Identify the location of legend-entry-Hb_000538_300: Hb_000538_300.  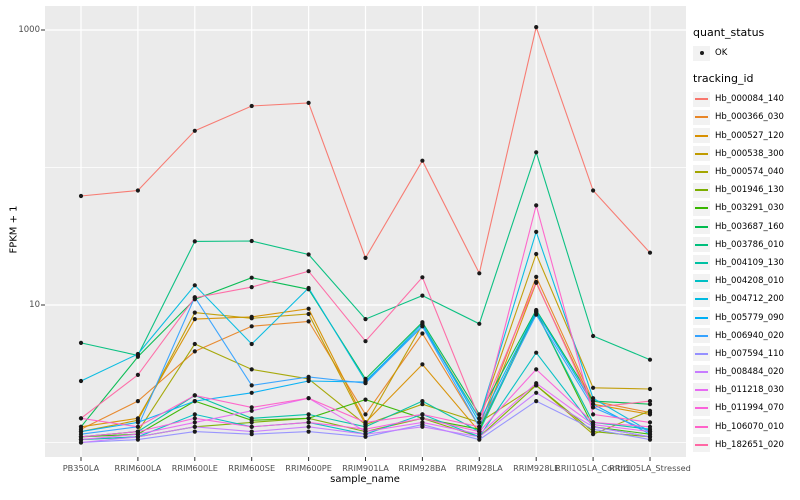
(746, 154).